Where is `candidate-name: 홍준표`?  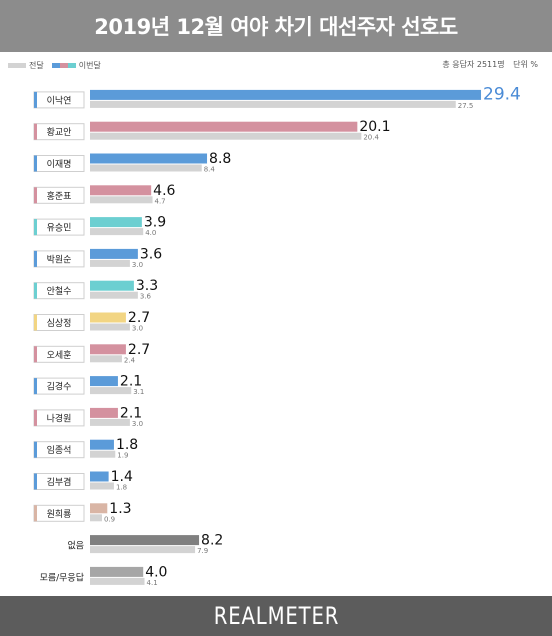 candidate-name: 홍준표 is located at coordinates (59, 196).